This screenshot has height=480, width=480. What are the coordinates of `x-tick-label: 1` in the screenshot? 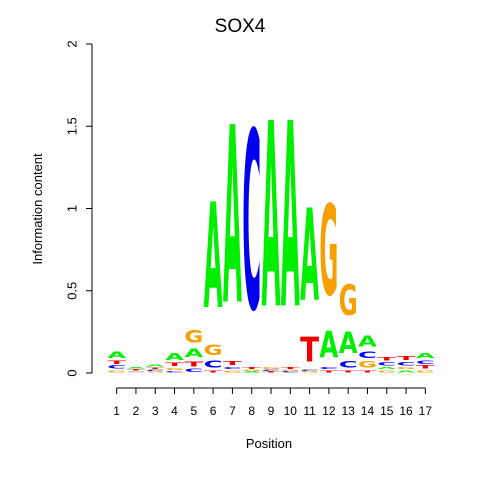 It's located at (116, 411).